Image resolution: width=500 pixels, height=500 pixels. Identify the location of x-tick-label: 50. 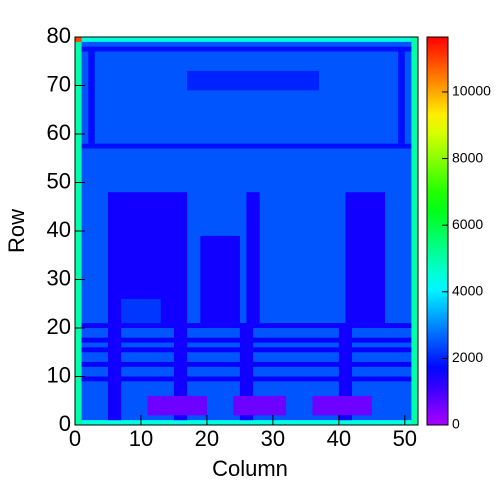
(405, 438).